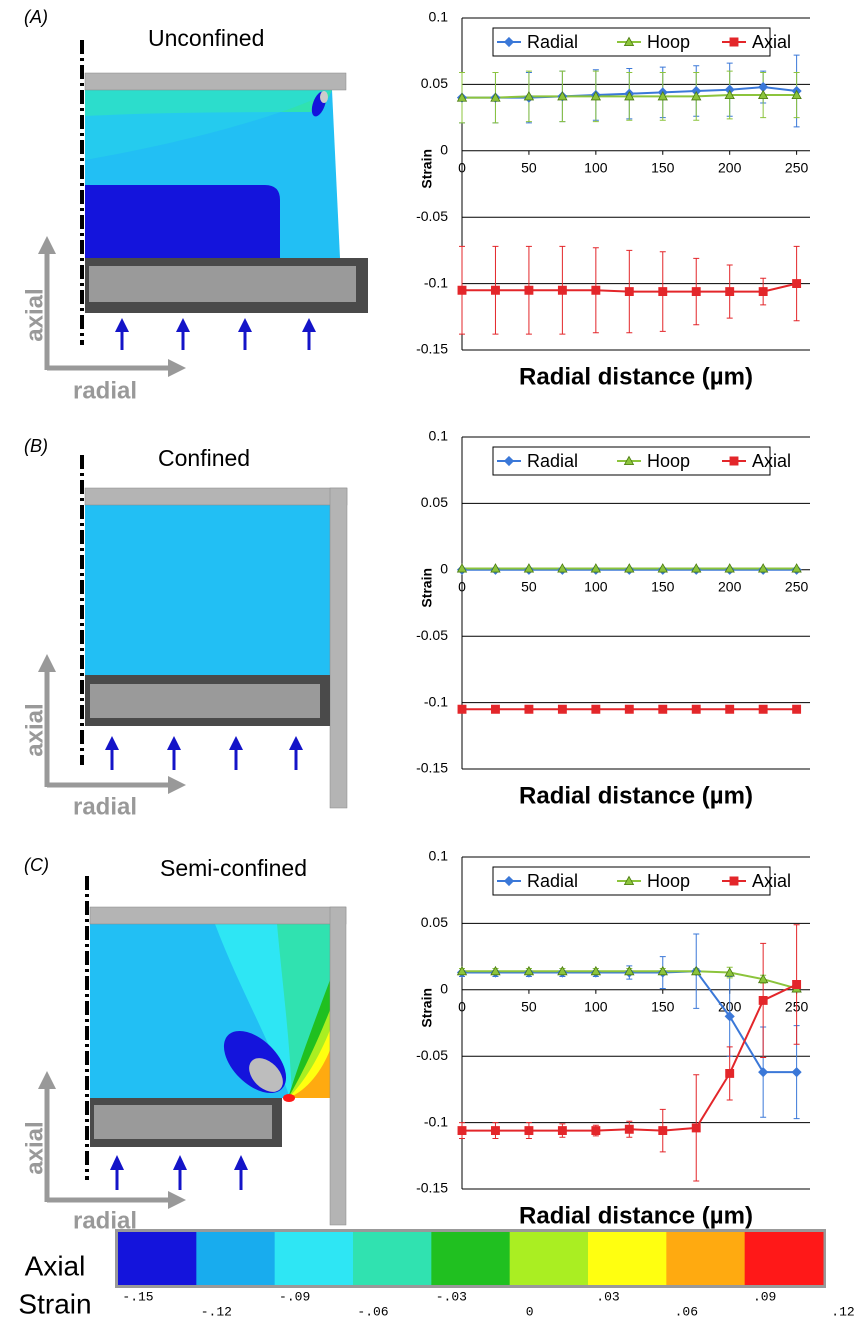 The height and width of the screenshot is (1323, 858). I want to click on panel-label: (B), so click(36, 446).